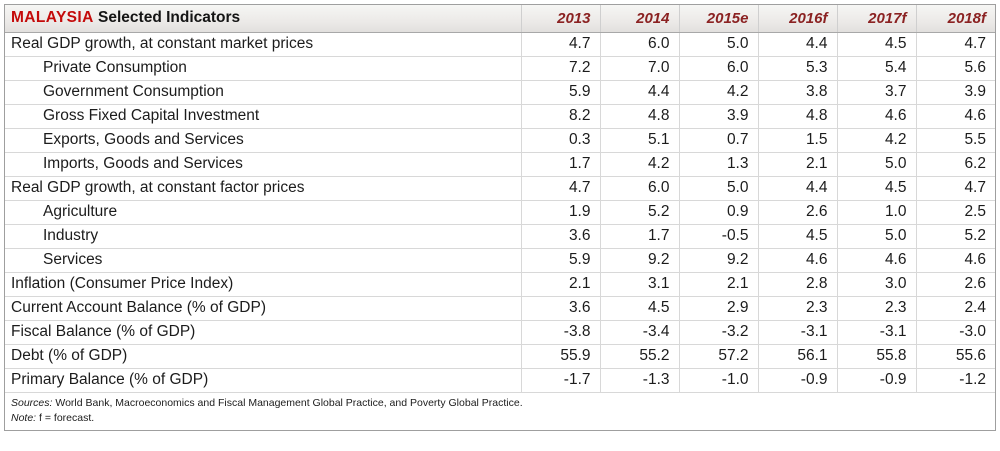 The height and width of the screenshot is (451, 1000). Describe the element at coordinates (718, 235) in the screenshot. I see `cell-value: -0.5` at that location.